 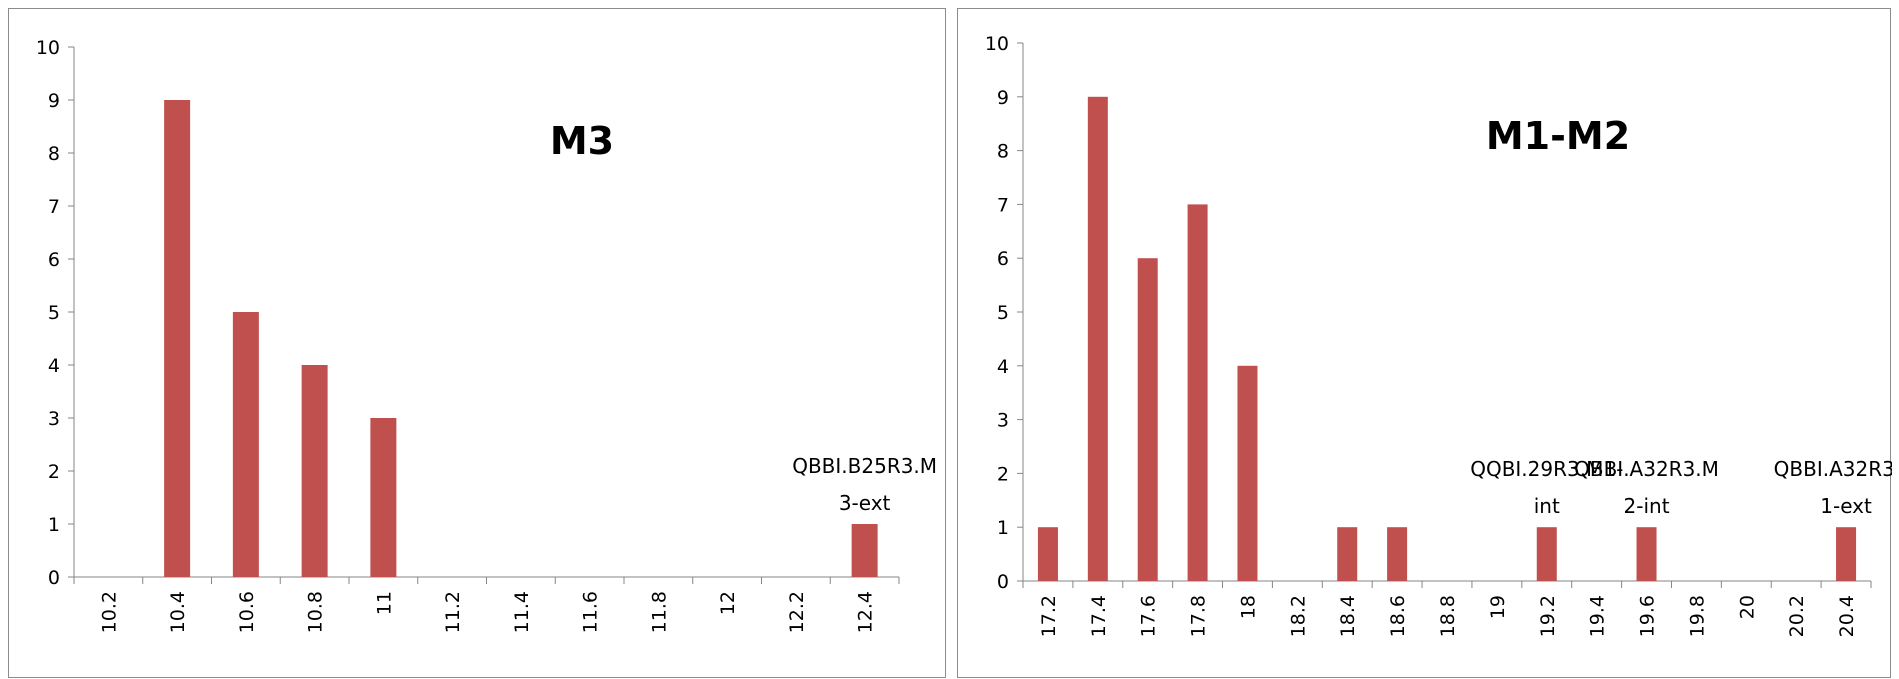 What do you see at coordinates (1248, 607) in the screenshot?
I see `x-tick-label: 18` at bounding box center [1248, 607].